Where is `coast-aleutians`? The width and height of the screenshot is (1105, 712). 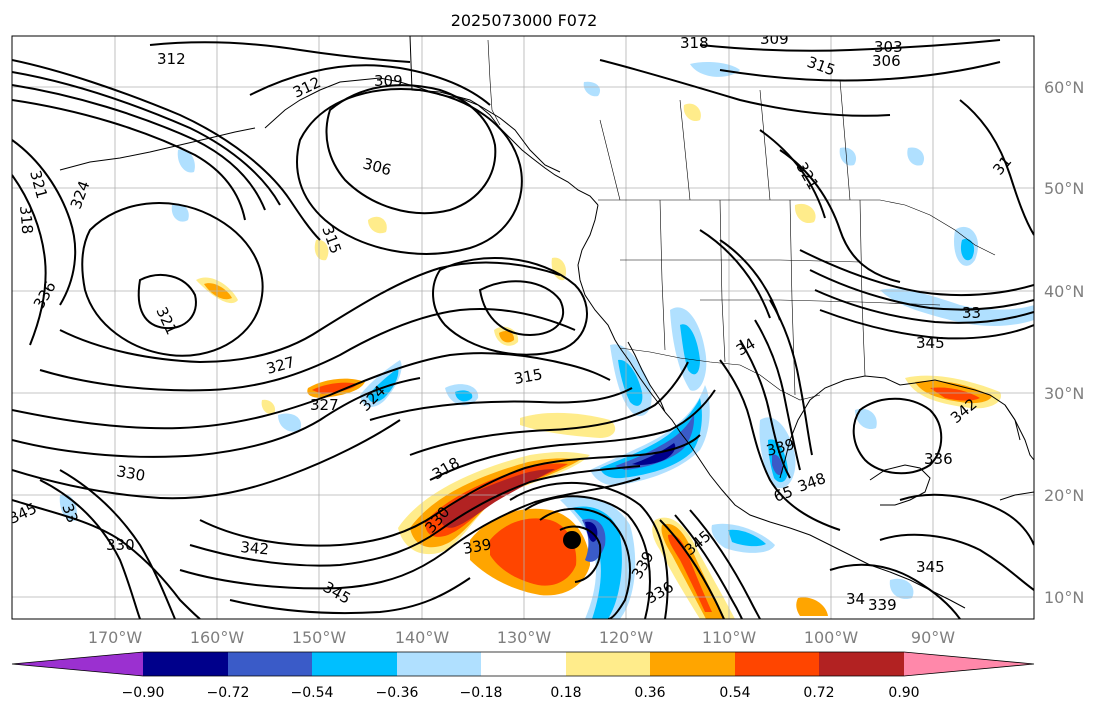 coast-aleutians is located at coordinates (157, 149).